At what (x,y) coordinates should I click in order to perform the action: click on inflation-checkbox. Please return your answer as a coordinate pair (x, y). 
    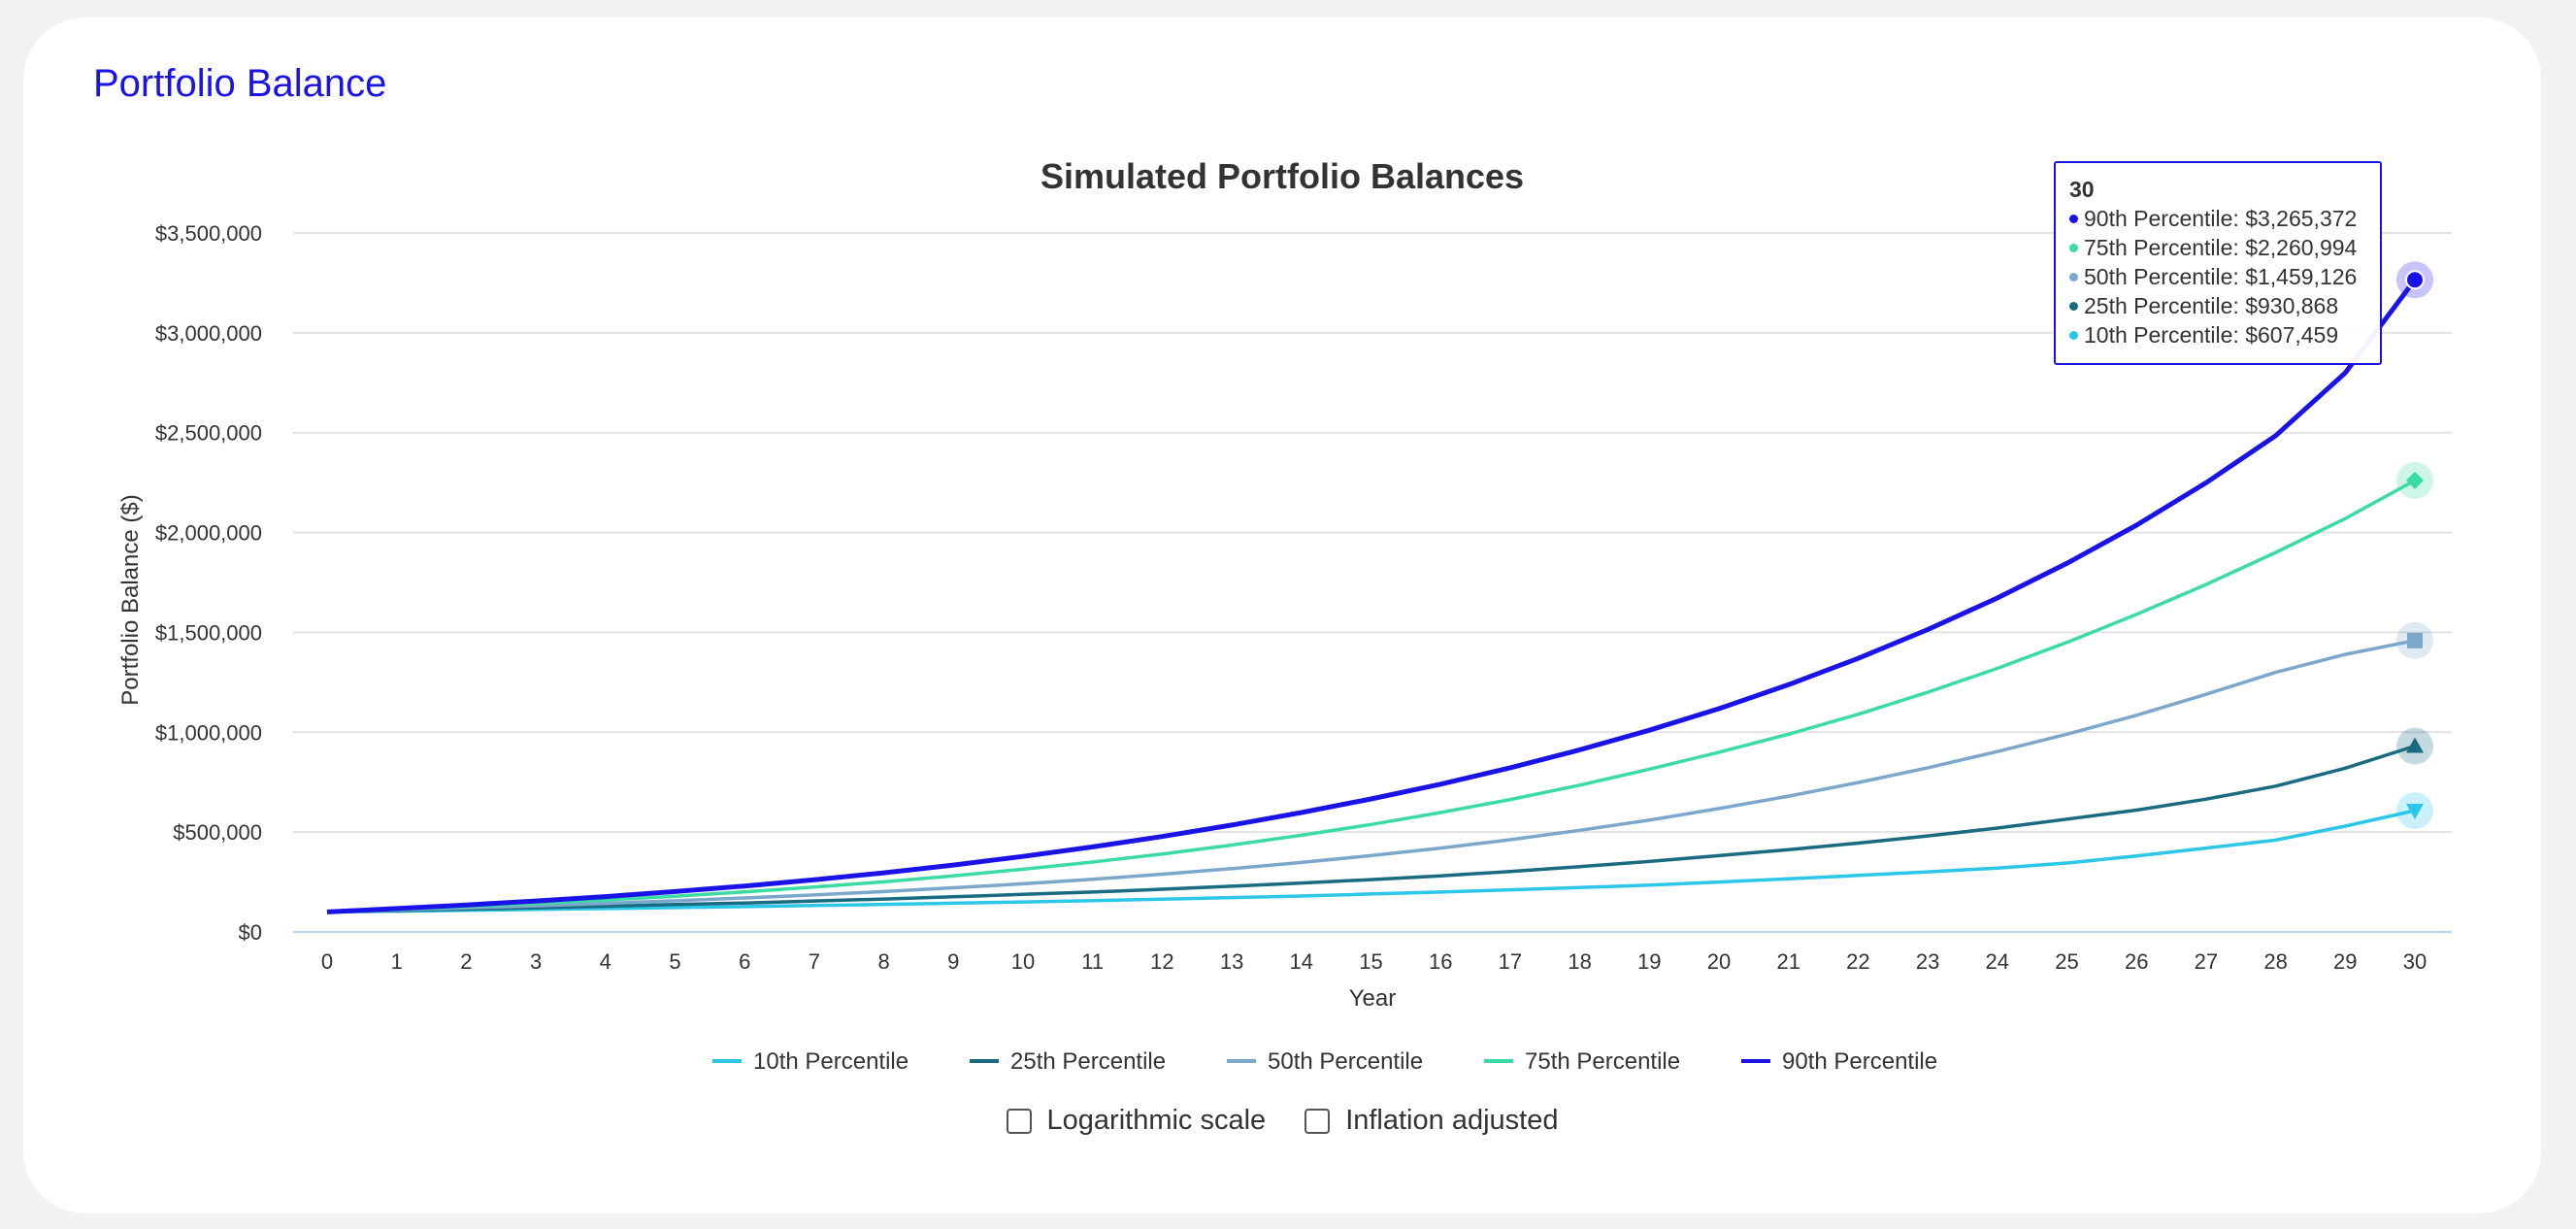
    Looking at the image, I should click on (1318, 1121).